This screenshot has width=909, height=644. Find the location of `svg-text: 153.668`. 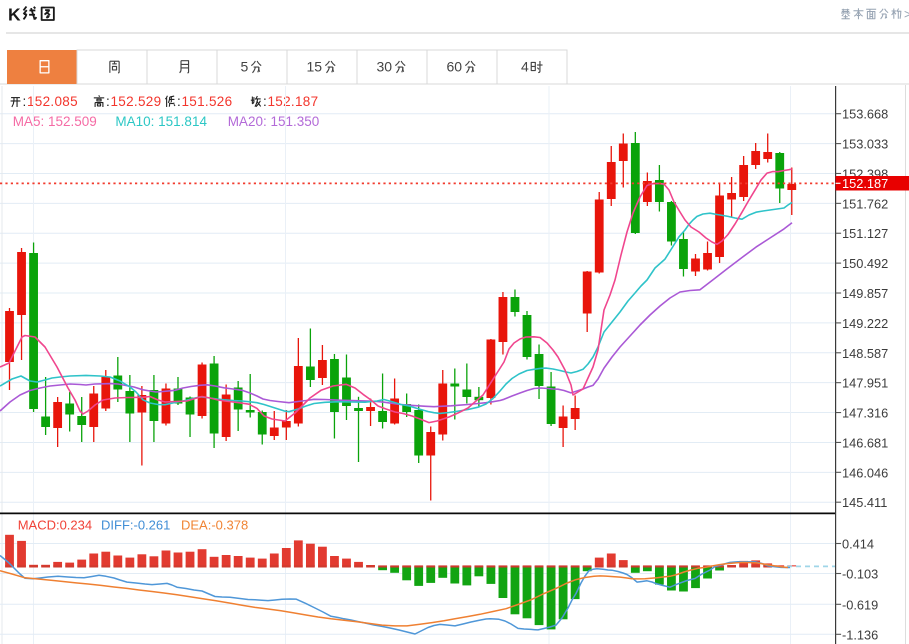

svg-text: 153.668 is located at coordinates (865, 114).